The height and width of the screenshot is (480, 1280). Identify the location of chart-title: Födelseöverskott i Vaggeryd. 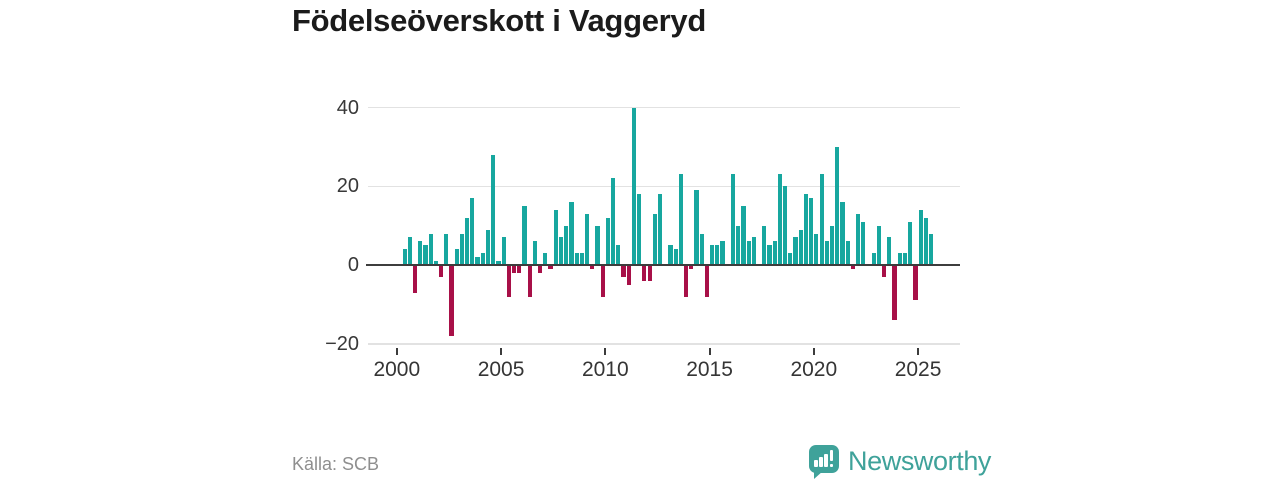
(499, 20).